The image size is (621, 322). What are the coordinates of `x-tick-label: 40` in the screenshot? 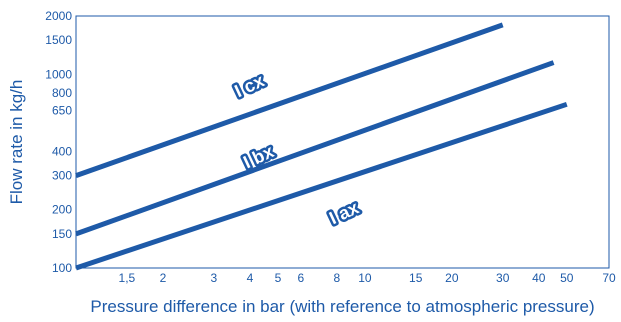 It's located at (539, 278).